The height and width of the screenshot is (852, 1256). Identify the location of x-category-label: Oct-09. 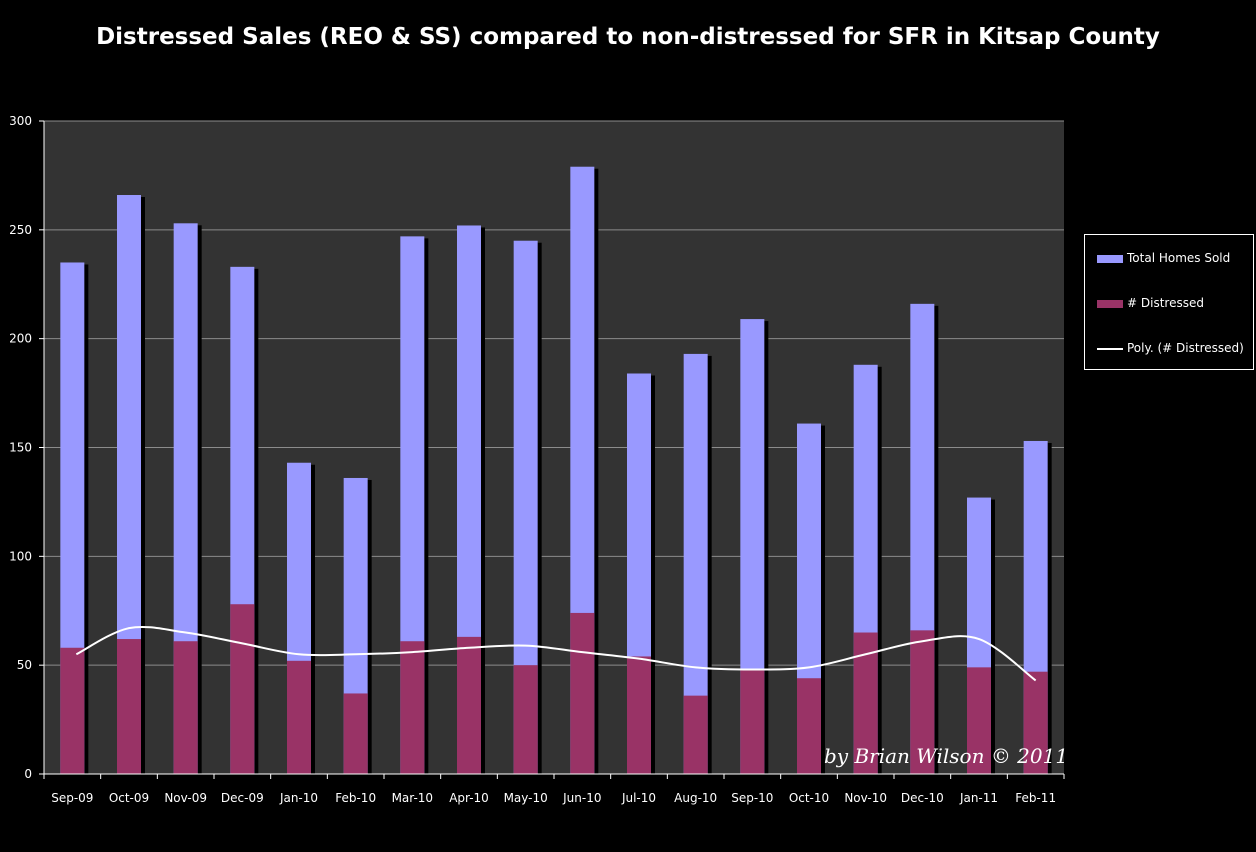
(129, 798).